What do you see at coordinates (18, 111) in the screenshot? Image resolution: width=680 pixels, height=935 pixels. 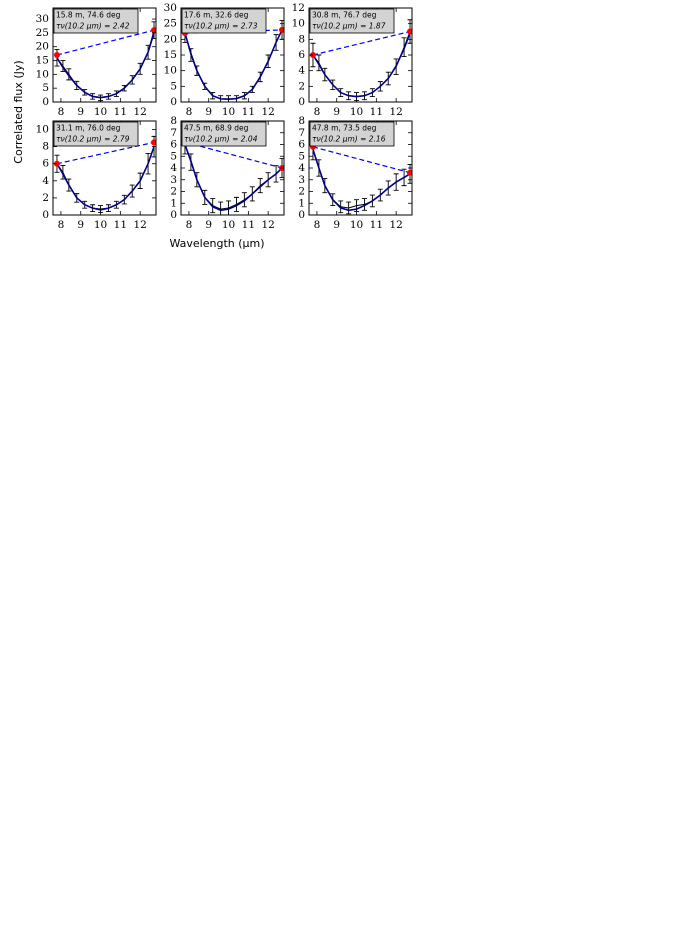 I see `y-axis-label: Correlated flux (Jy)` at bounding box center [18, 111].